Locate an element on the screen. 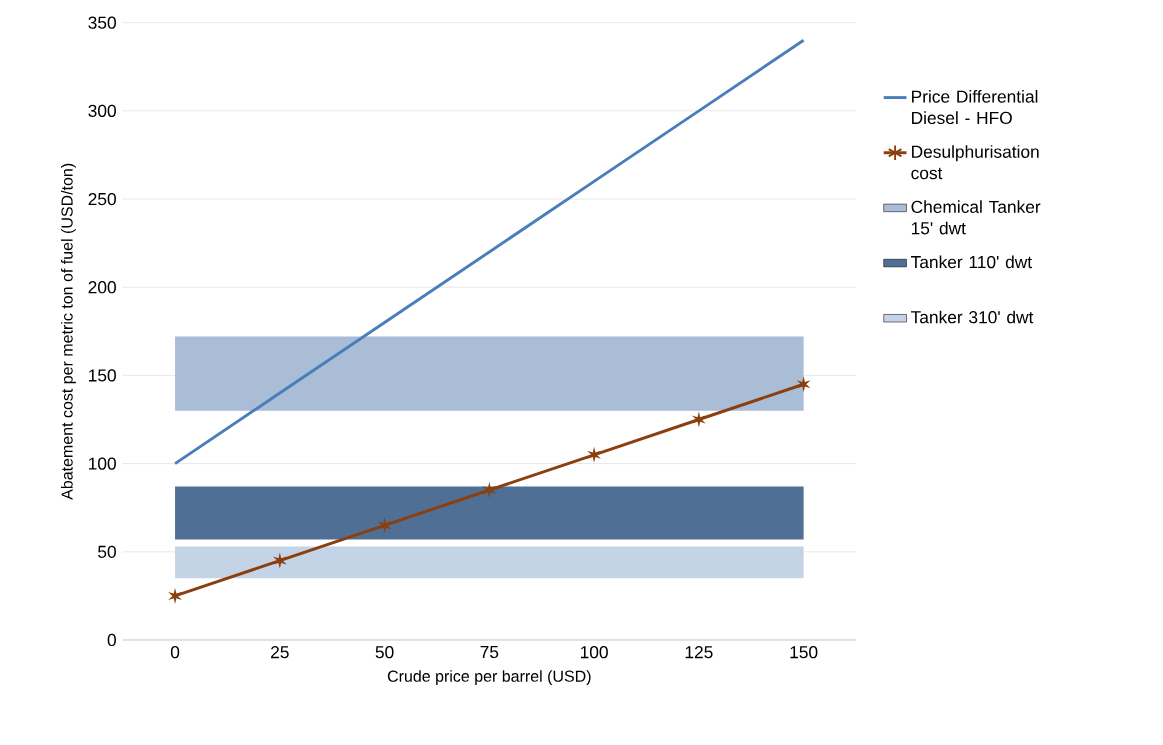 The width and height of the screenshot is (1163, 745). y-axis-title: Abatement cost per metric ton of fuel (USD/ton) is located at coordinates (68, 331).